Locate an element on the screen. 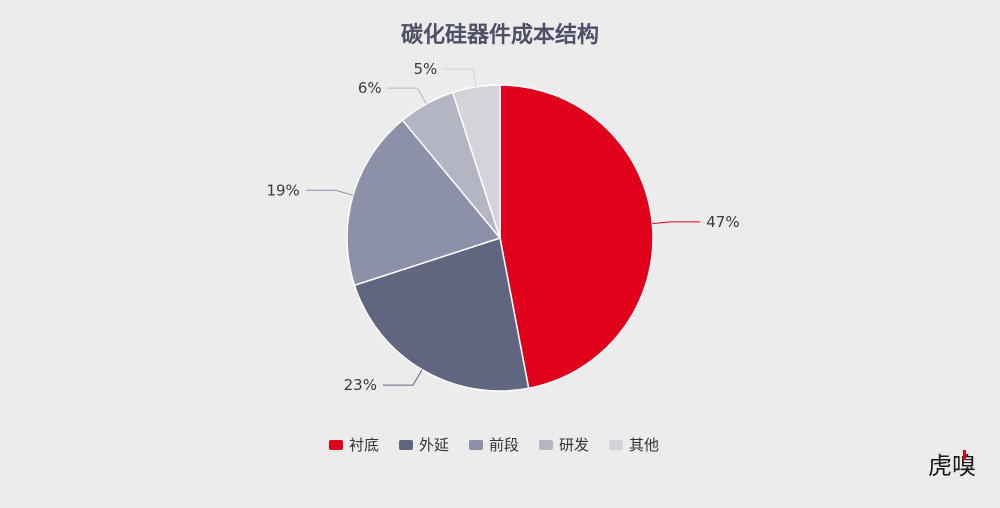 The image size is (1000, 508). legend-item-1: 衬底 is located at coordinates (354, 445).